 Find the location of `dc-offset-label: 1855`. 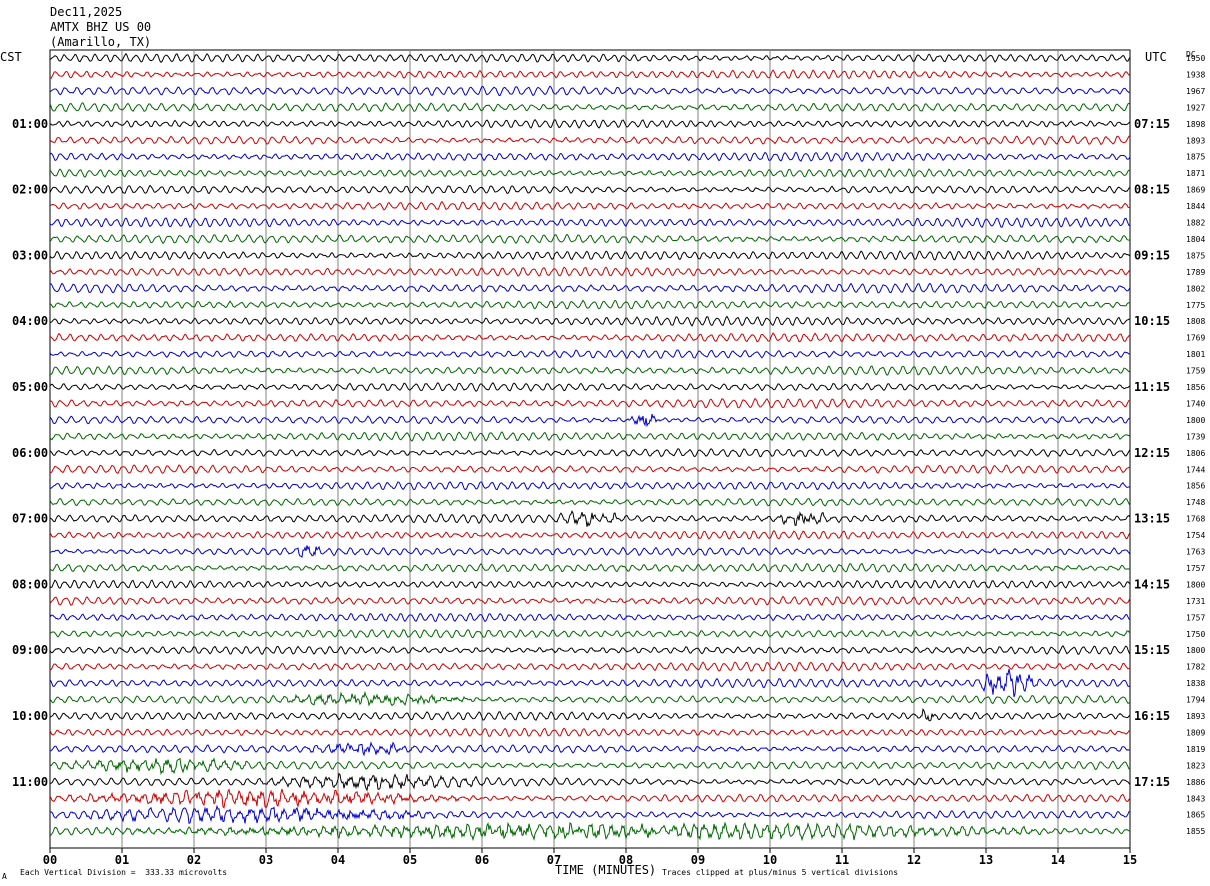

dc-offset-label: 1855 is located at coordinates (1195, 831).